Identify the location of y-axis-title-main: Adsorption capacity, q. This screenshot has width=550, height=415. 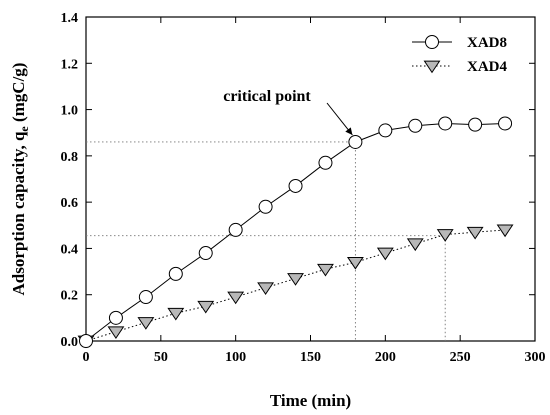
(18, 213).